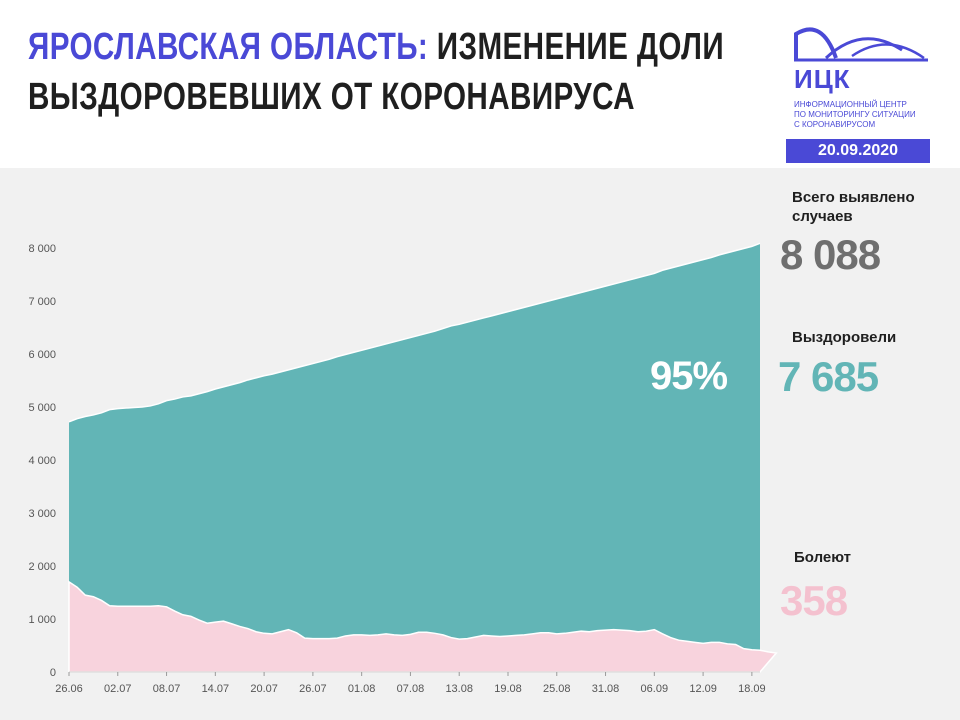  Describe the element at coordinates (850, 104) in the screenshot. I see `logo-subtitle-line-1: ИНФОРМАЦИОННЫЙ ЦЕНТР` at that location.